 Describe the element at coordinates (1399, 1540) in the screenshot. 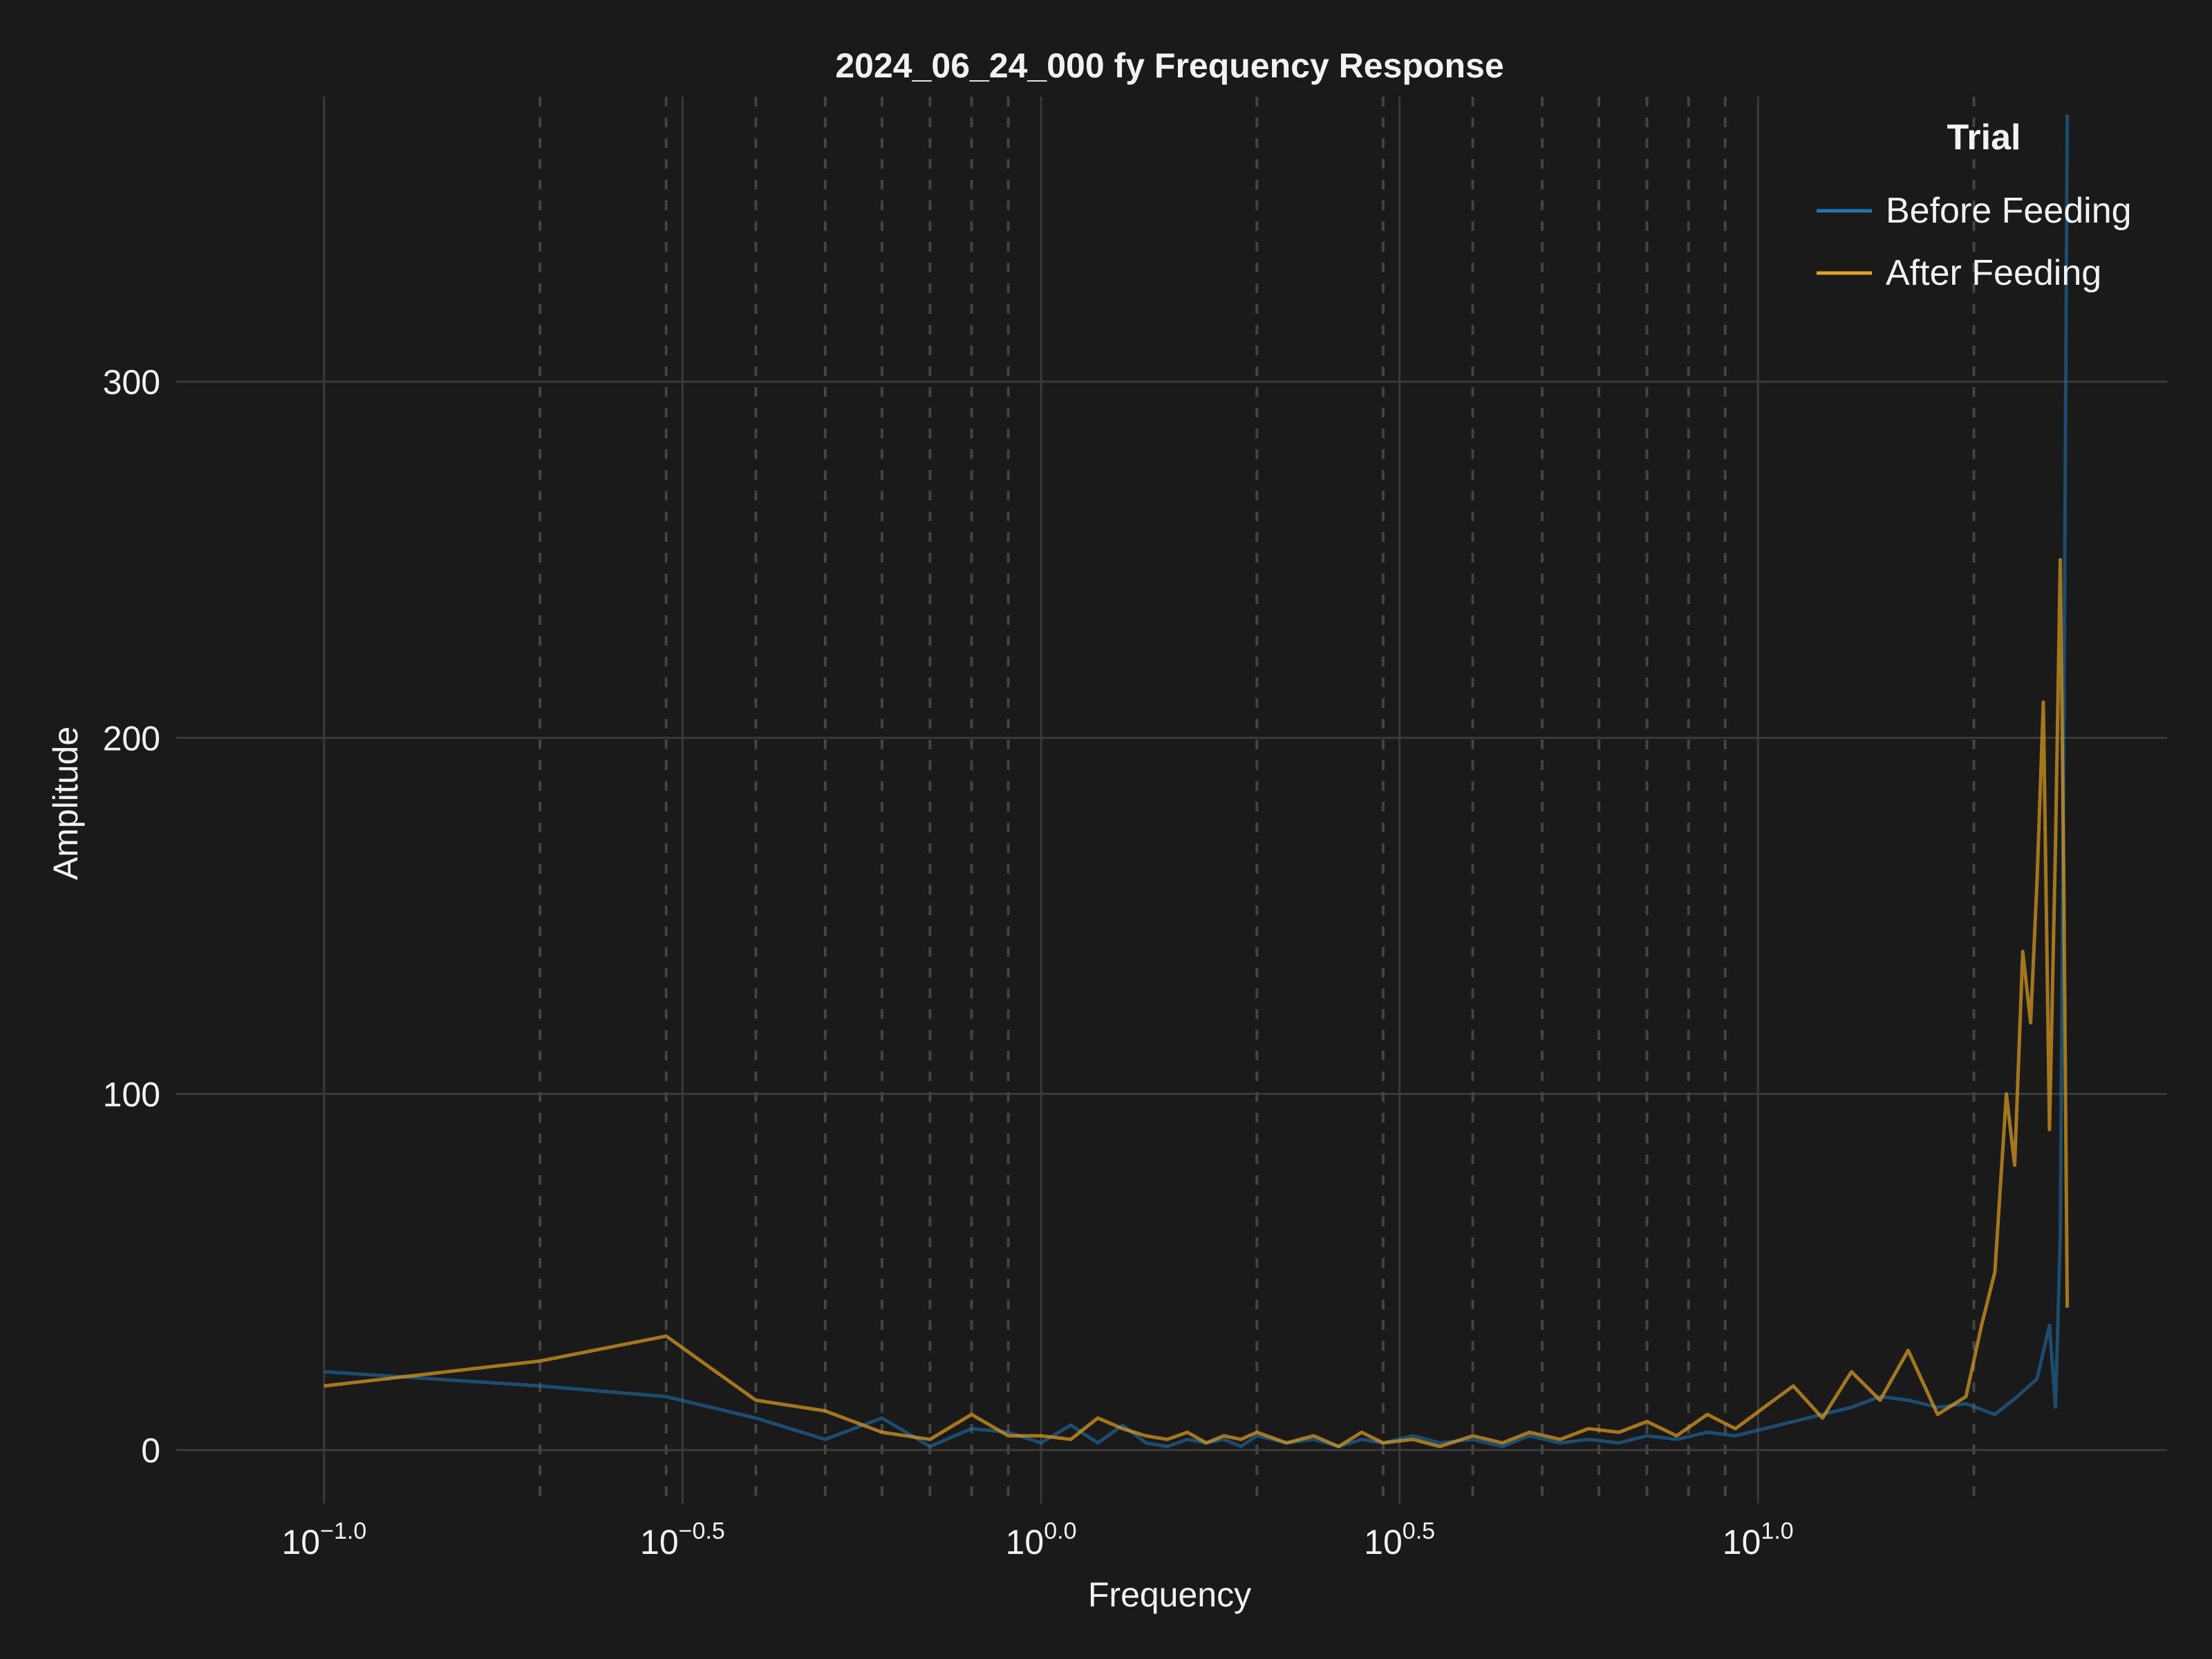

I see `x-tick-label-3: 100.5` at that location.